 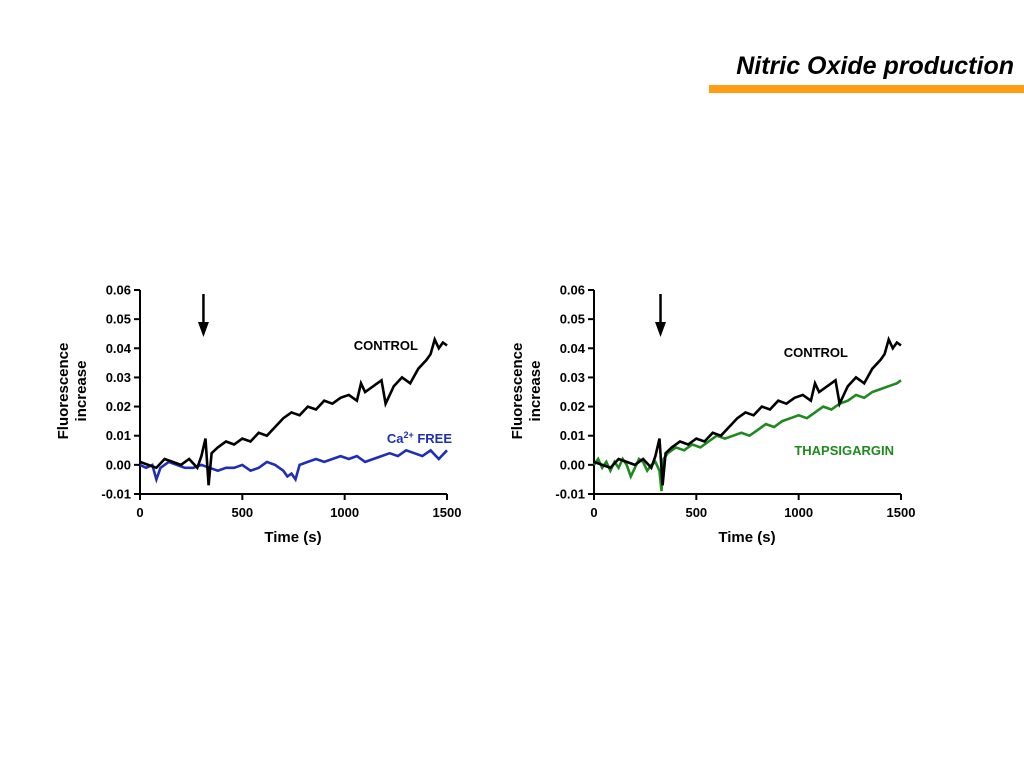 What do you see at coordinates (875, 66) in the screenshot?
I see `slide-title: Nitric Oxide production` at bounding box center [875, 66].